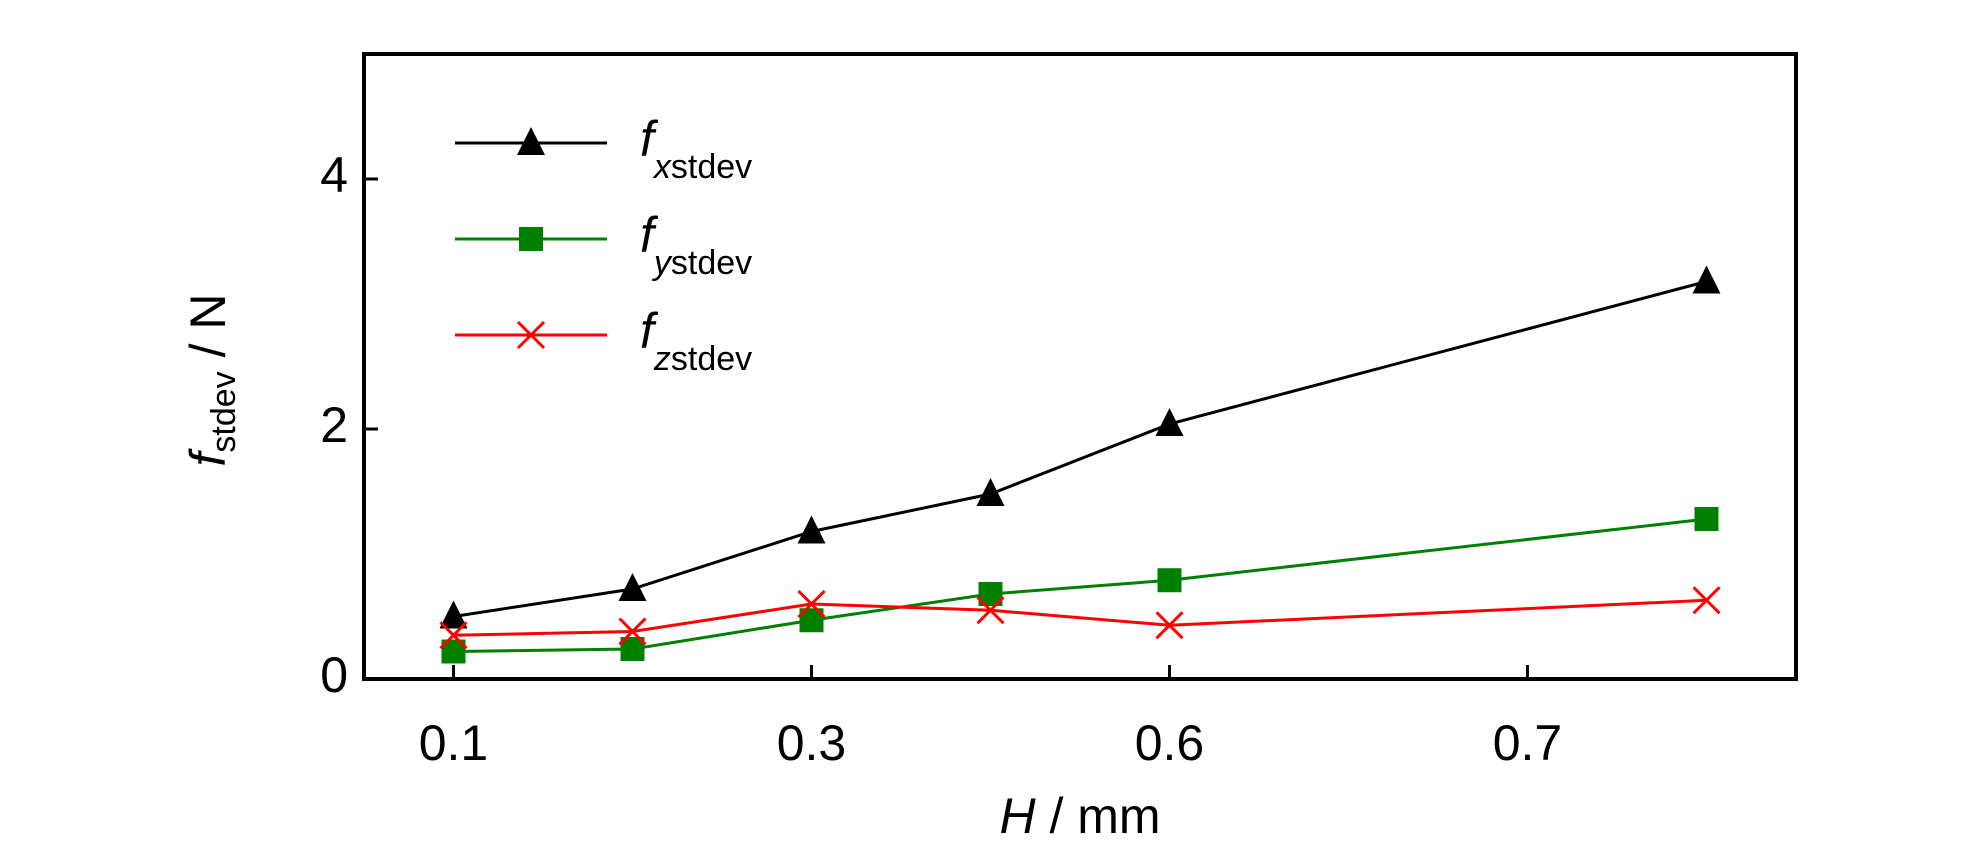 This screenshot has width=1984, height=856. Describe the element at coordinates (1528, 743) in the screenshot. I see `x-tick-label: 0.7` at that location.